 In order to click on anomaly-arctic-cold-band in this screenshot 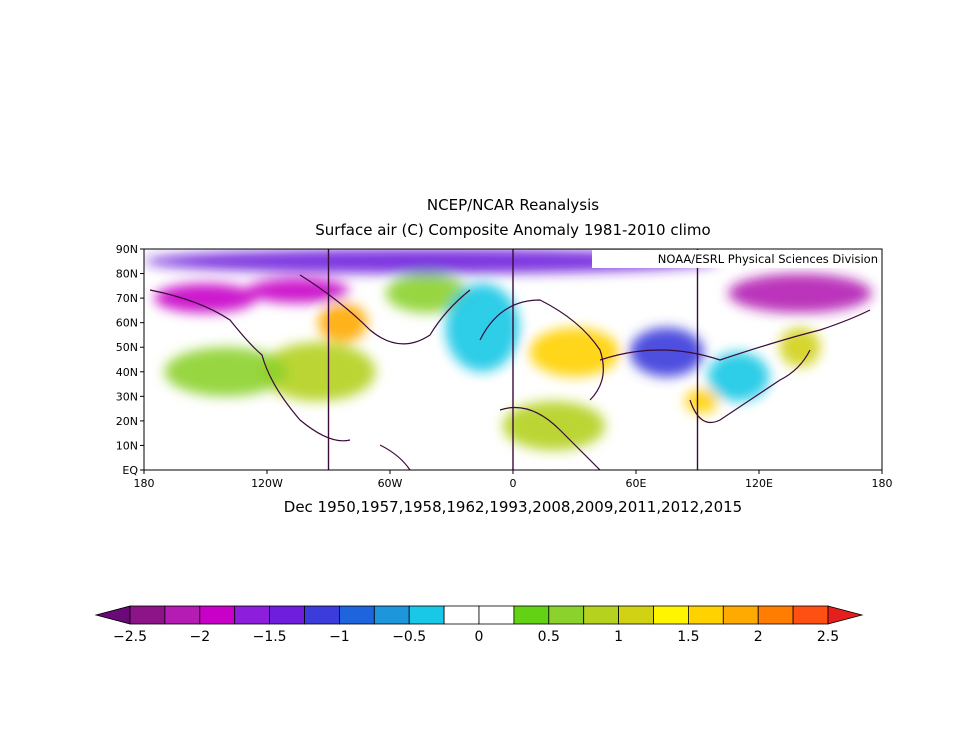, I will do `click(431, 261)`.